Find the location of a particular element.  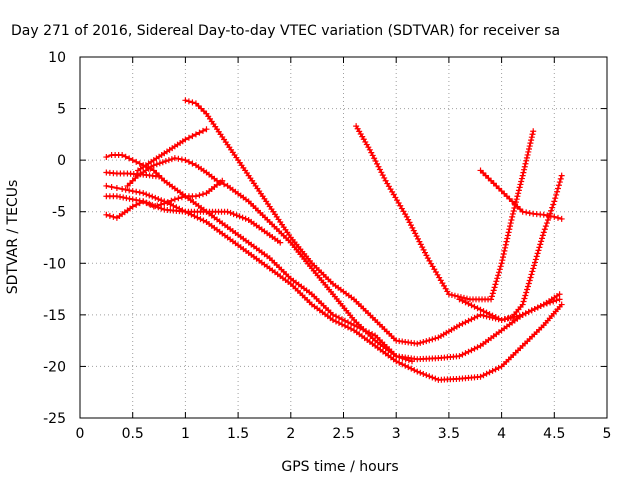

x-tick-label: 3.5 is located at coordinates (449, 434).